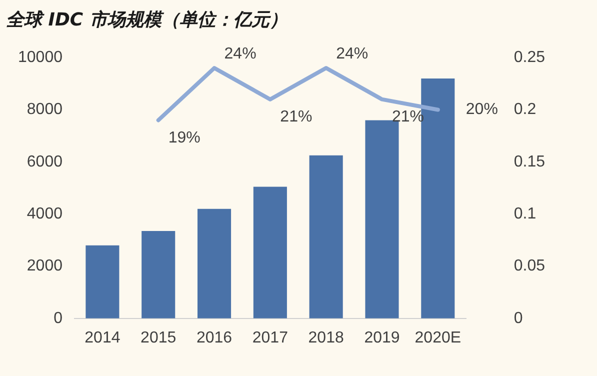 The height and width of the screenshot is (376, 597). I want to click on y2-tick-label: 0.25, so click(530, 57).